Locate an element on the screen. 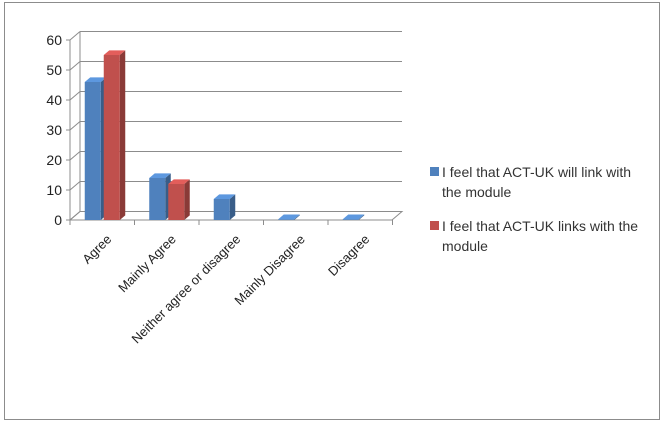 This screenshot has width=666, height=423. x-category-label: Neither agree or disagree is located at coordinates (186, 289).